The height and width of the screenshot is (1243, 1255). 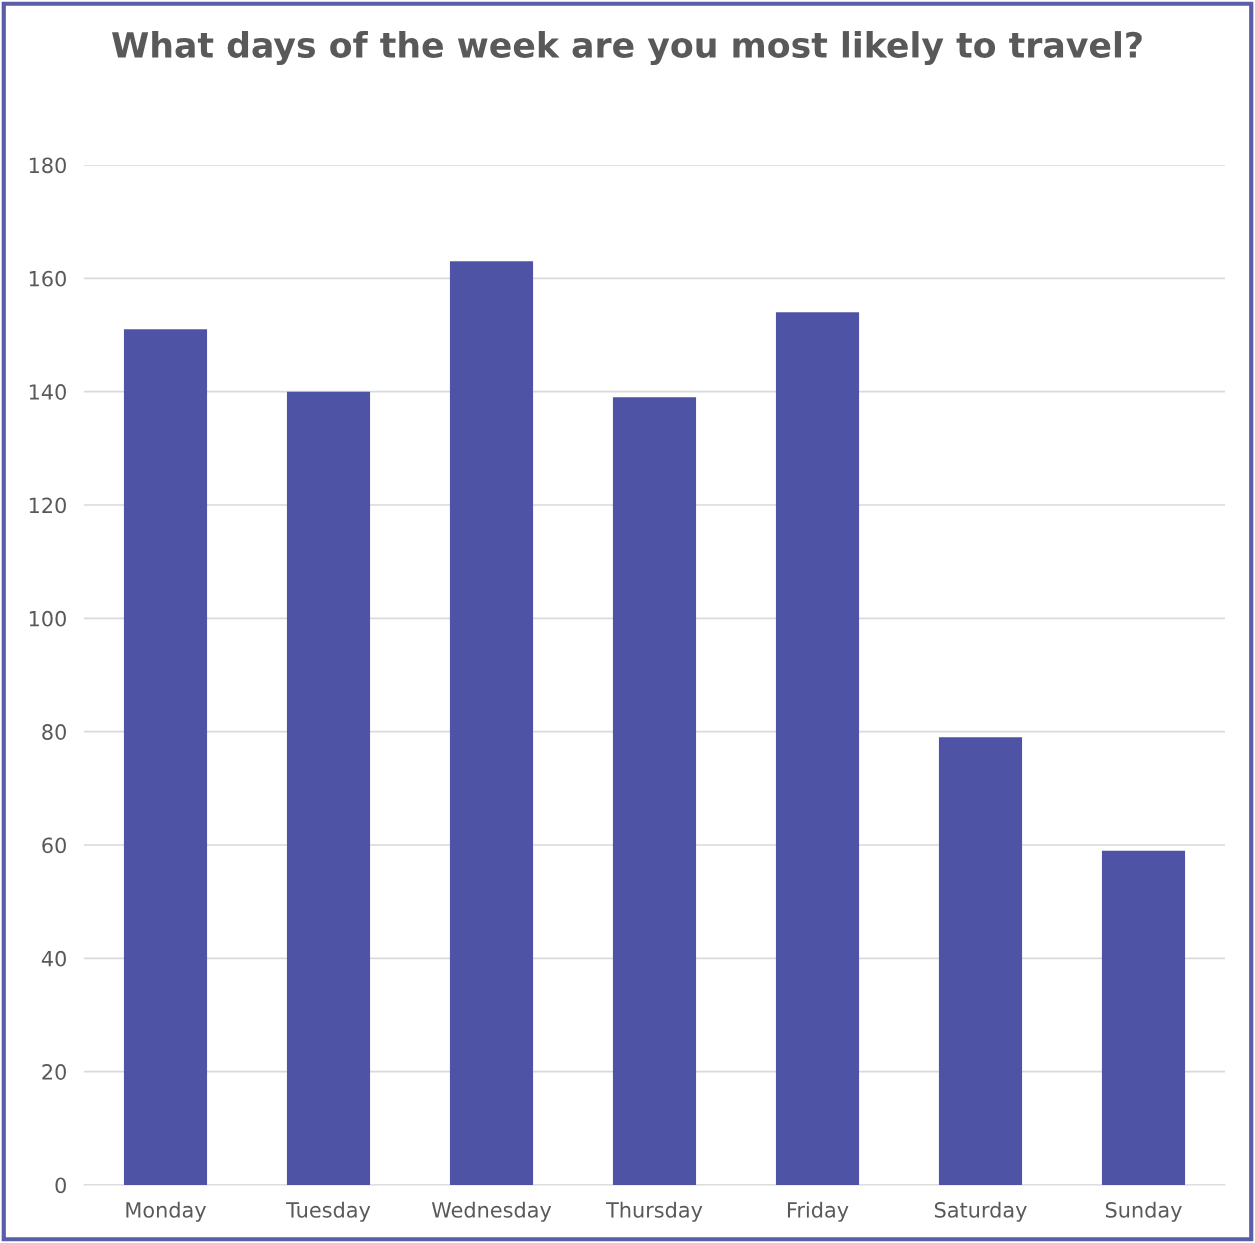 What do you see at coordinates (47, 618) in the screenshot?
I see `y-tick-label: 100` at bounding box center [47, 618].